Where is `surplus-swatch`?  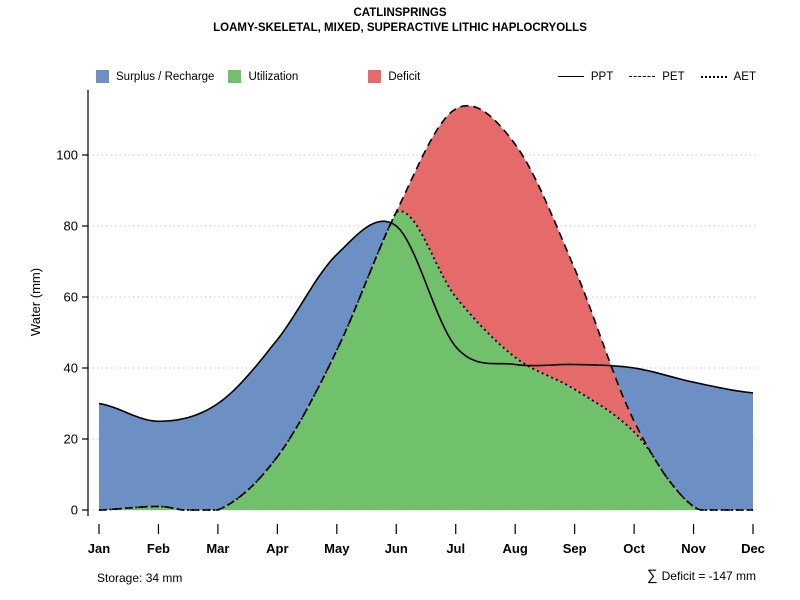
surplus-swatch is located at coordinates (102, 76).